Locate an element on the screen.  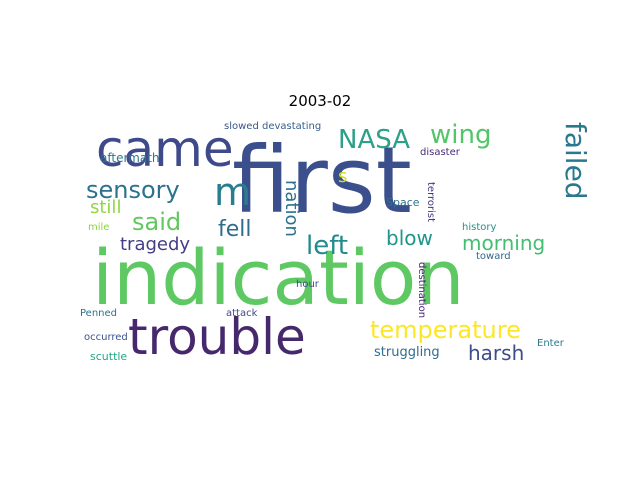
word-morning: morning is located at coordinates (503, 243).